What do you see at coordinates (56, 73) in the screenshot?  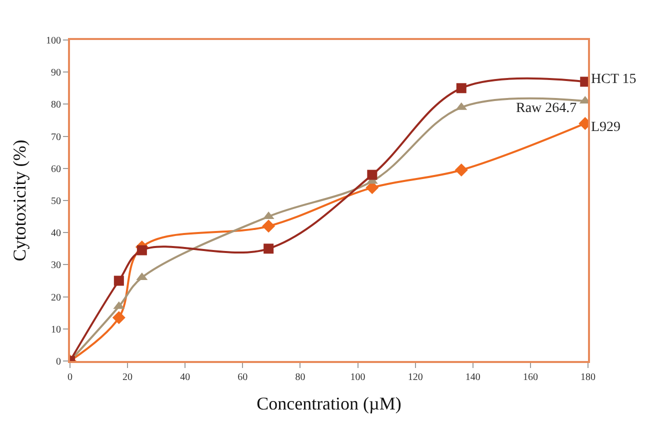 I see `y-tick-label: 90` at bounding box center [56, 73].